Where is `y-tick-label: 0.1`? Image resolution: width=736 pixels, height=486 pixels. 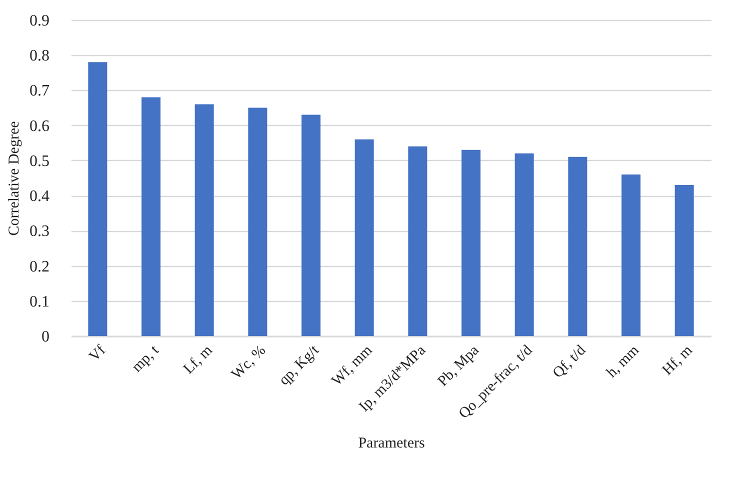 y-tick-label: 0.1 is located at coordinates (40, 301).